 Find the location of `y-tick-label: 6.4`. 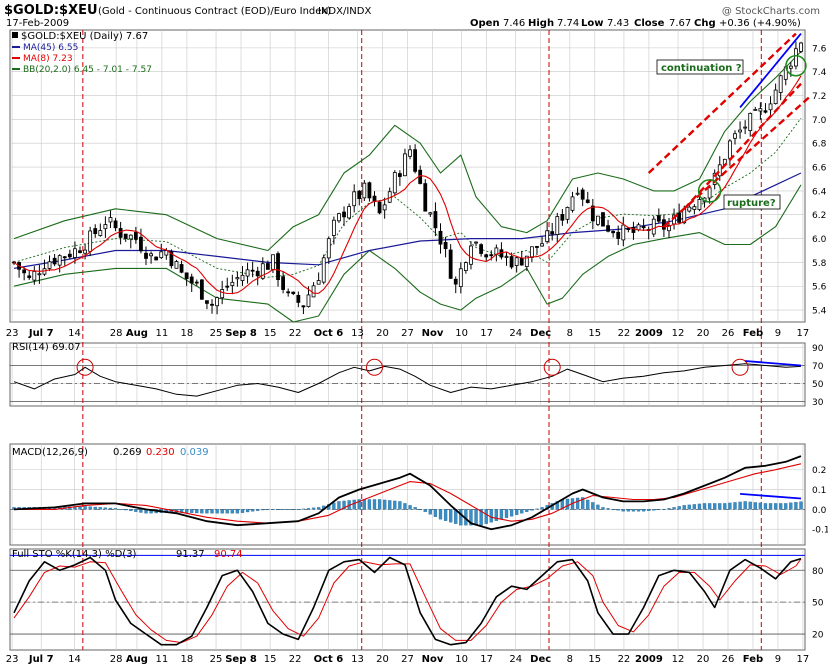

y-tick-label: 6.4 is located at coordinates (819, 192).